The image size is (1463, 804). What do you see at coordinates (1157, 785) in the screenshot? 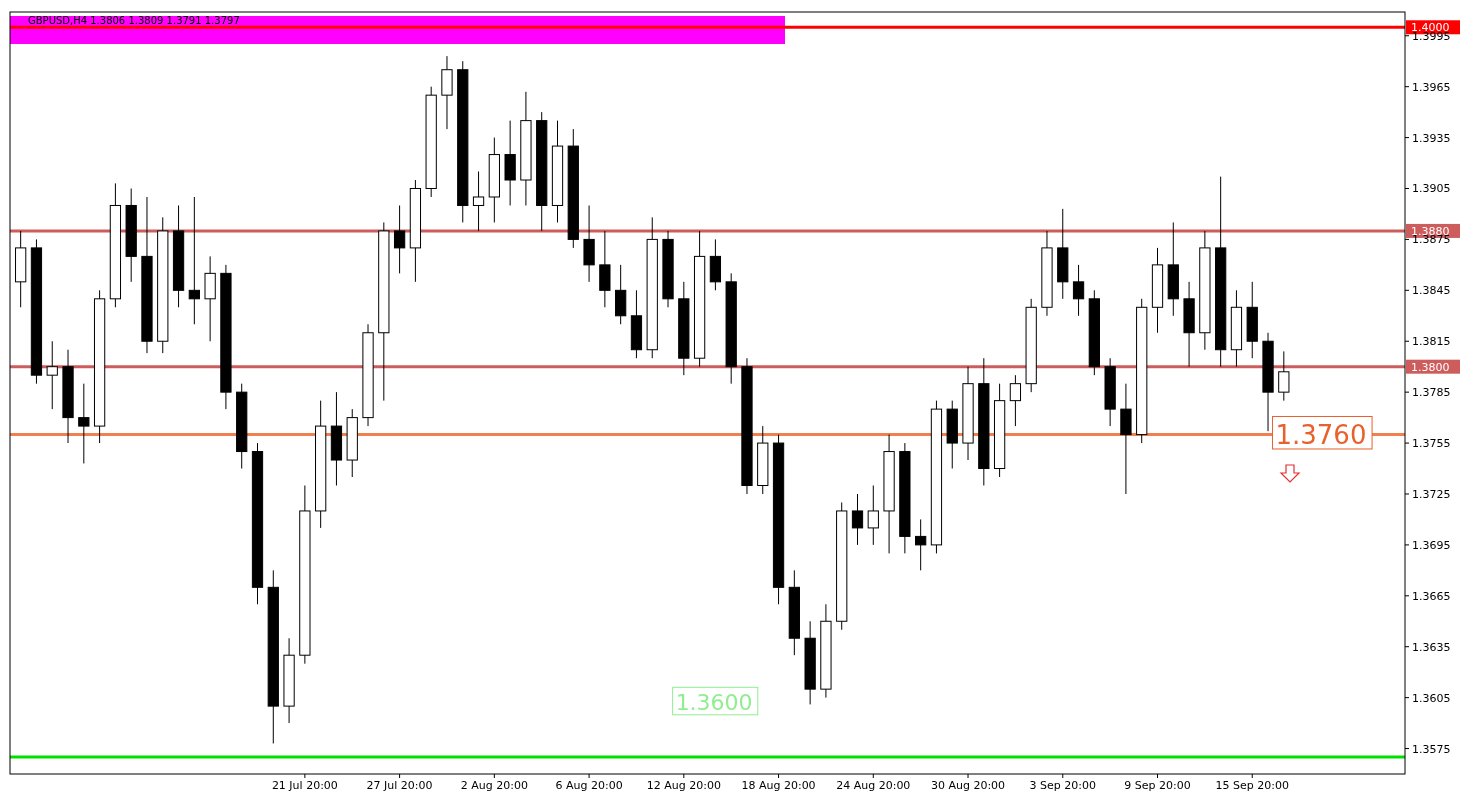
I see `x-tick-label: 9 Sep 20:00` at bounding box center [1157, 785].